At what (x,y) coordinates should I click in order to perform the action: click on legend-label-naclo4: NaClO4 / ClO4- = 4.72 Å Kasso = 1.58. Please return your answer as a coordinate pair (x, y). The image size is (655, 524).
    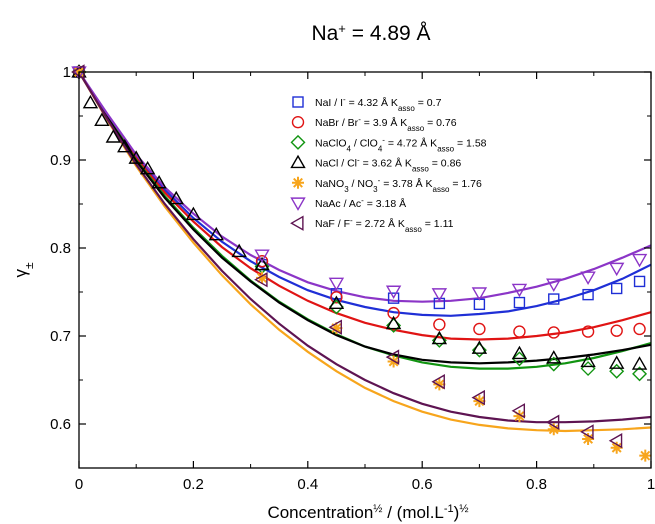
    Looking at the image, I should click on (401, 144).